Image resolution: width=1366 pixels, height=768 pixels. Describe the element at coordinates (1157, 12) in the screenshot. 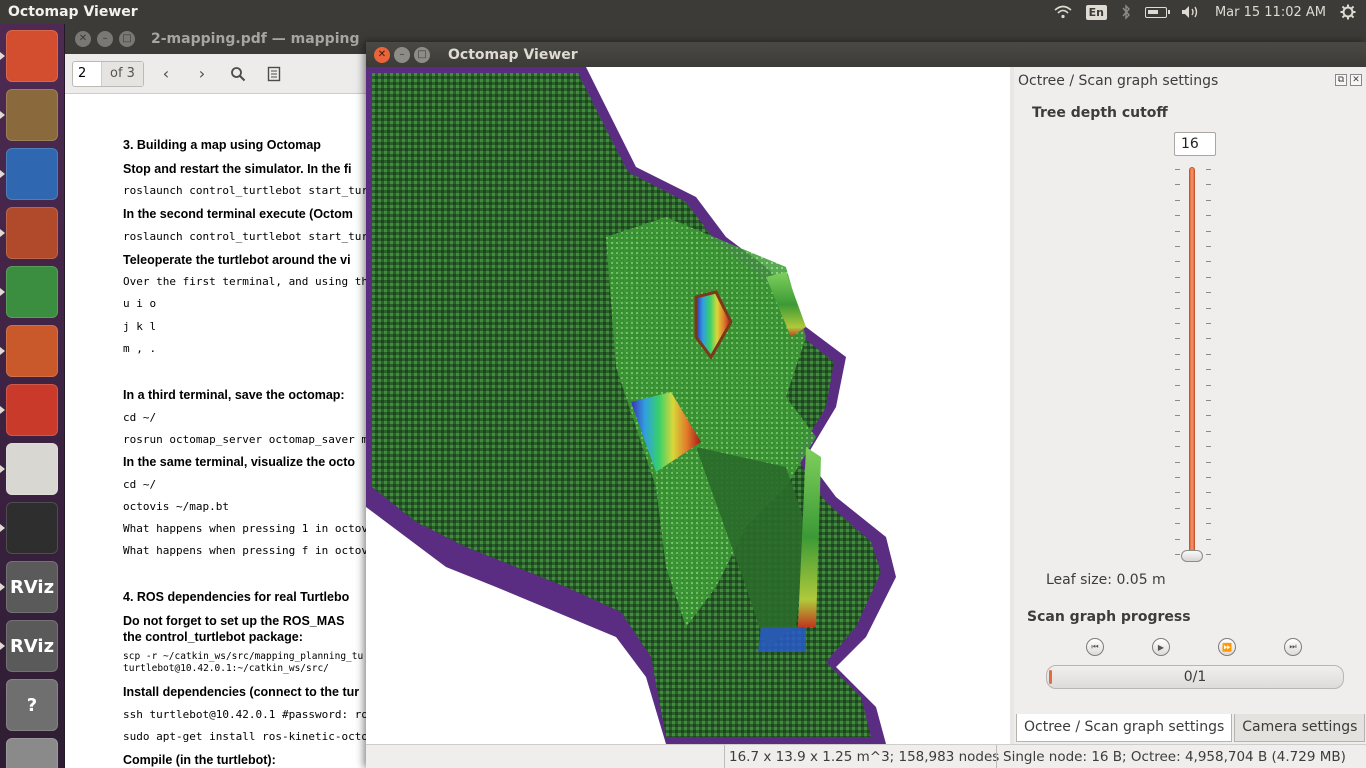

I see `battery-icon` at that location.